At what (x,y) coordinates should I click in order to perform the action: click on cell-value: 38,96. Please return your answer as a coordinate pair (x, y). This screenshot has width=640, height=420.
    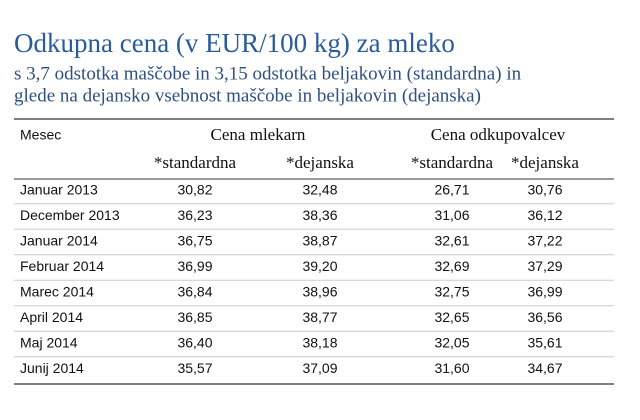
    Looking at the image, I should click on (319, 292).